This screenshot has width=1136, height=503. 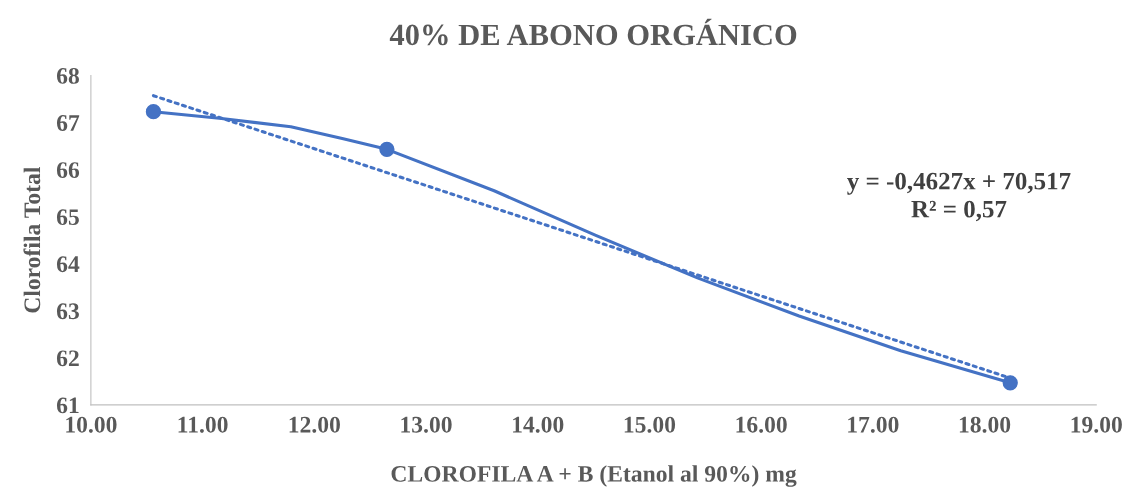 I want to click on y-tick-label: 65, so click(x=67, y=217).